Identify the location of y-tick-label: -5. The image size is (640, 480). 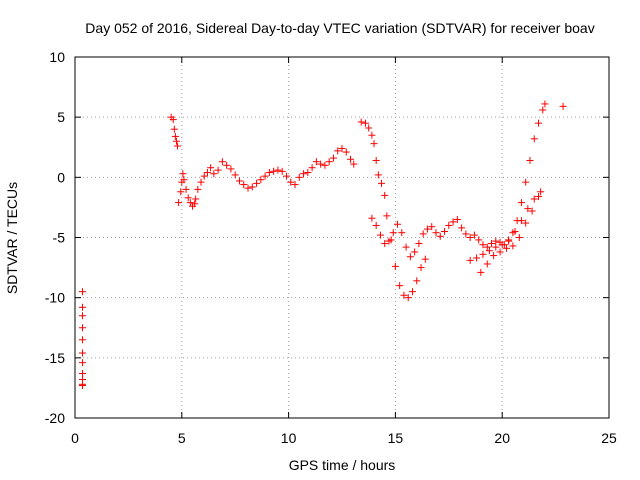
(59, 238).